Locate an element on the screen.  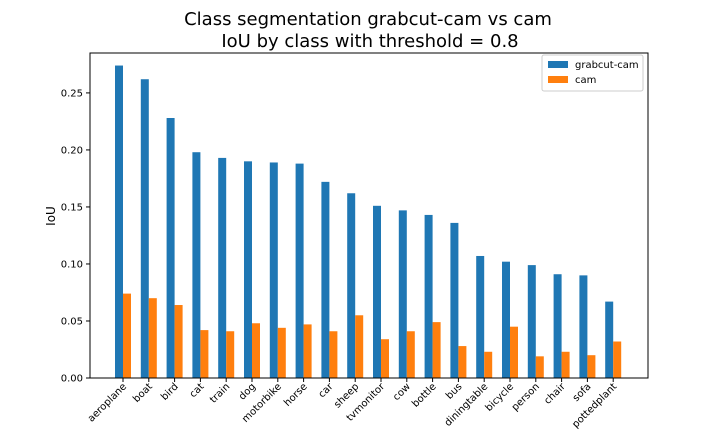
legend-swatch-cam is located at coordinates (558, 79).